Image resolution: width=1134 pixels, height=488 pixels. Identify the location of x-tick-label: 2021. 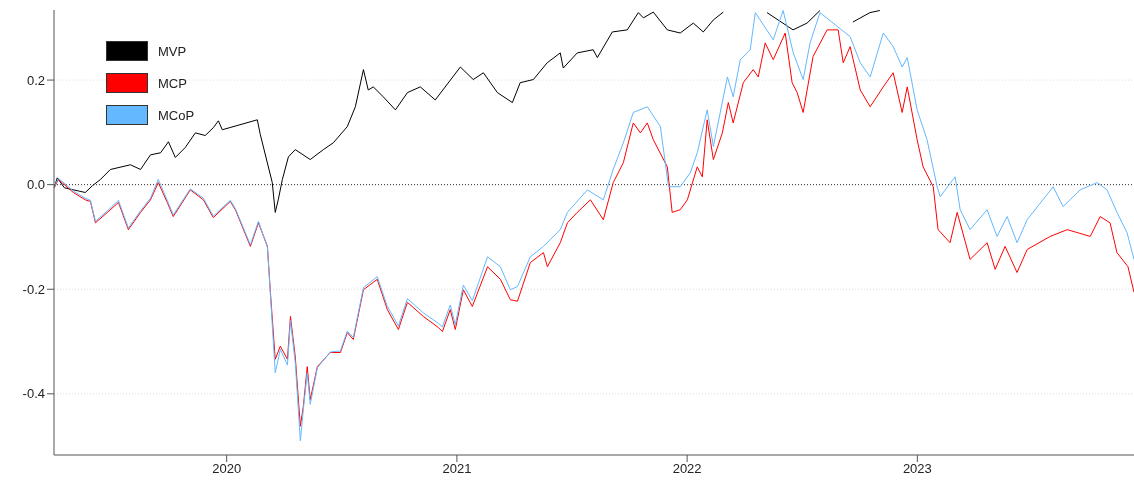
(457, 469).